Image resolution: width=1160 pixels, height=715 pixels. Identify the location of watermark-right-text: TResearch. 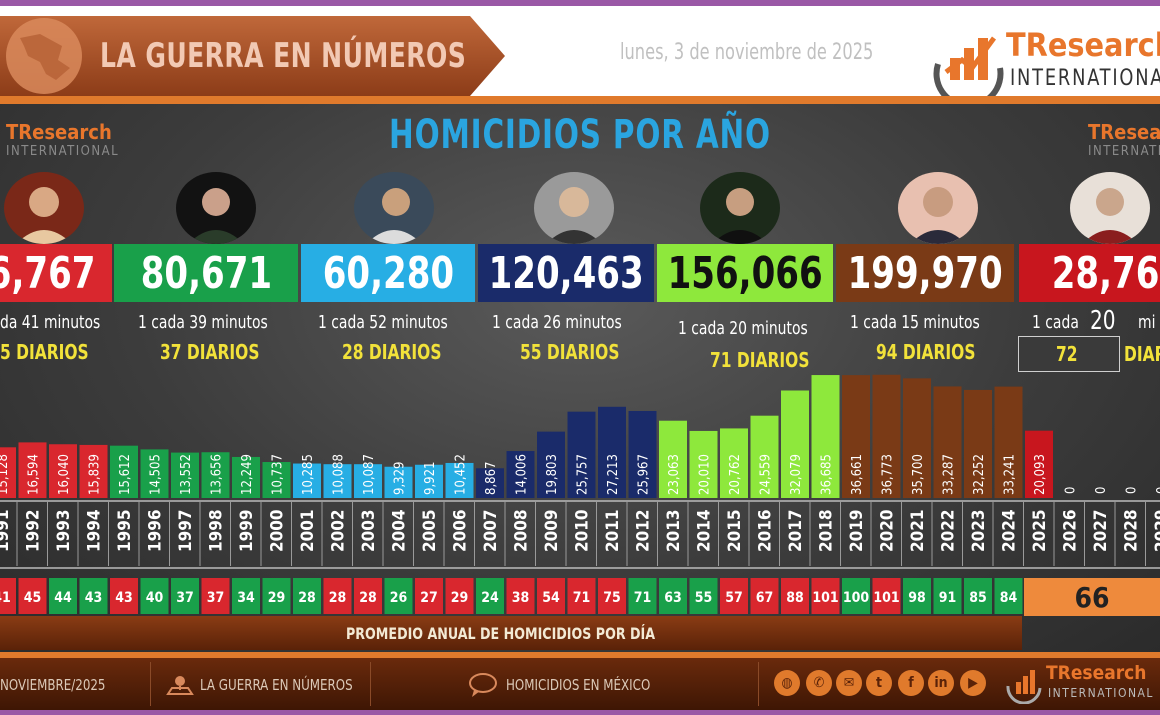
(1124, 132).